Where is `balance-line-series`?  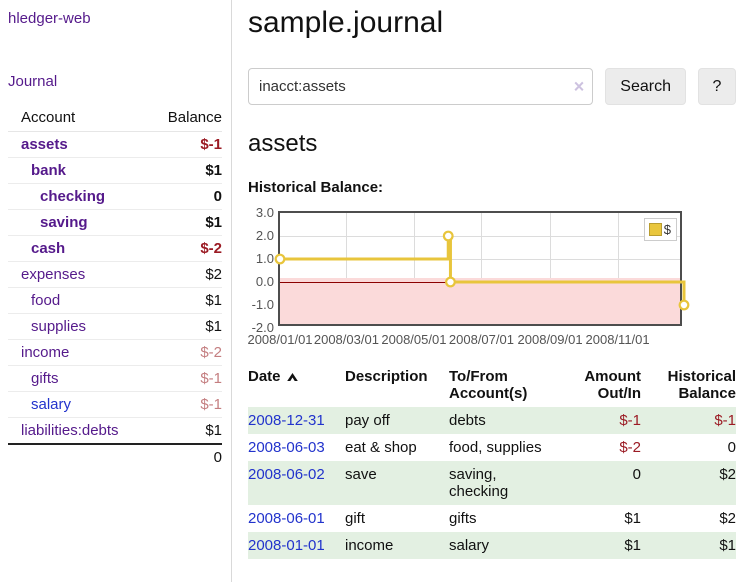
balance-line-series is located at coordinates (482, 270).